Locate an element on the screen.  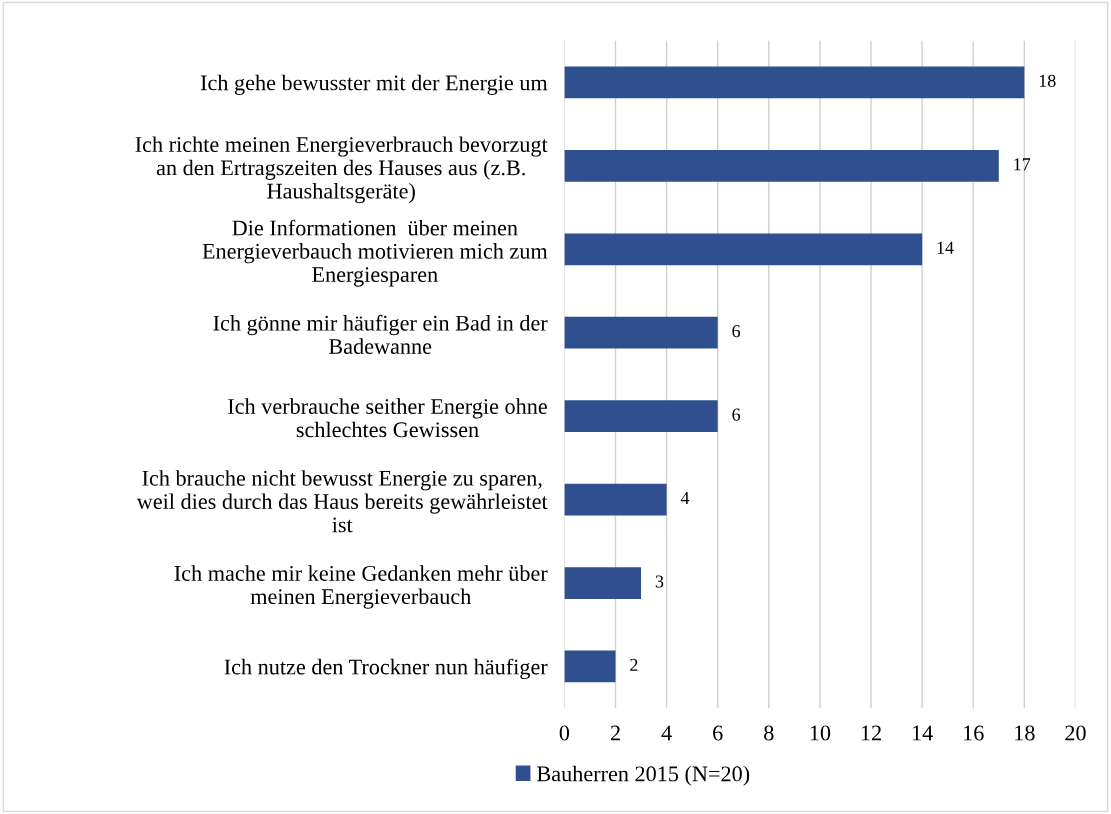
y-tick-label: Ich gehe bewusster mit der Energie um is located at coordinates (374, 84).